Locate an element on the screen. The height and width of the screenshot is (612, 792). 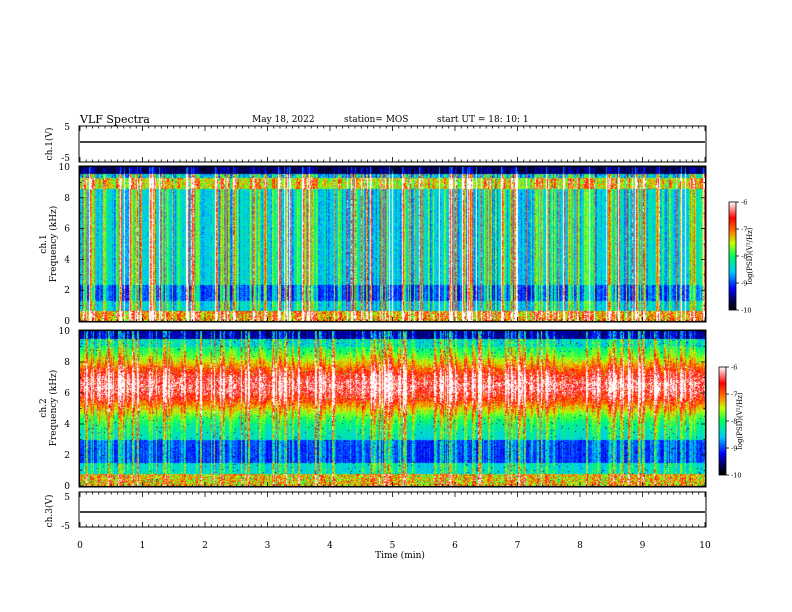
start-time-label: start UT = 18: 10: 1 is located at coordinates (483, 120).